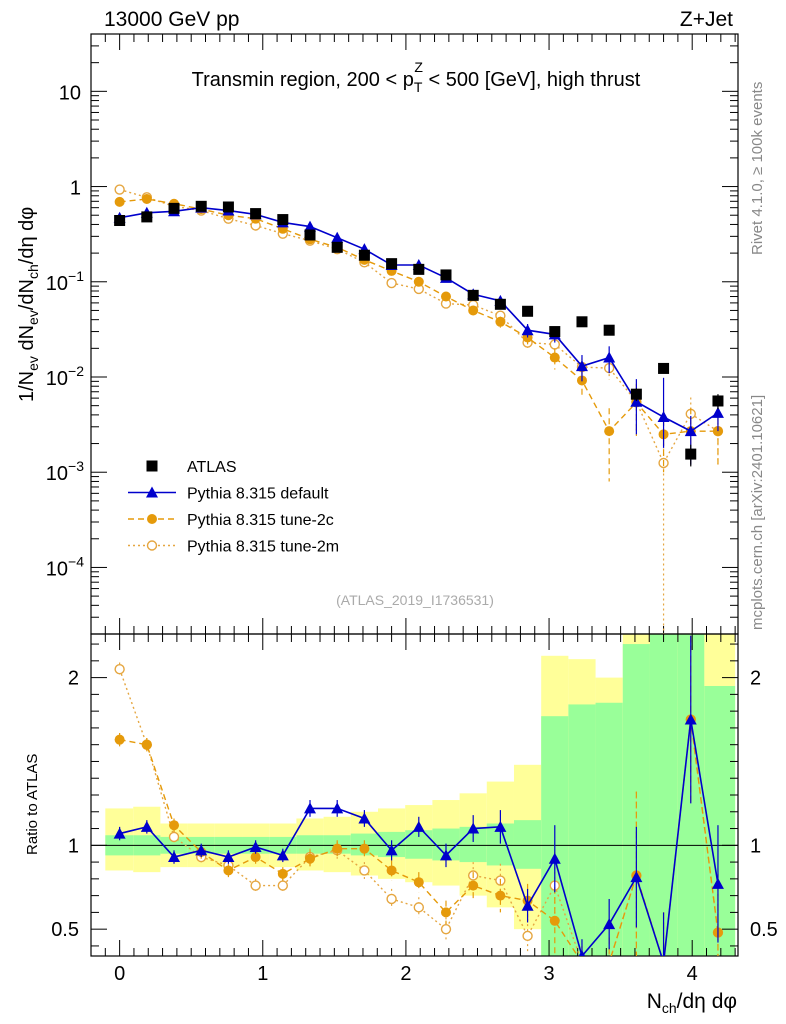 This screenshot has height=1024, width=786. I want to click on y-tick-label-base: 1, so click(75, 189).